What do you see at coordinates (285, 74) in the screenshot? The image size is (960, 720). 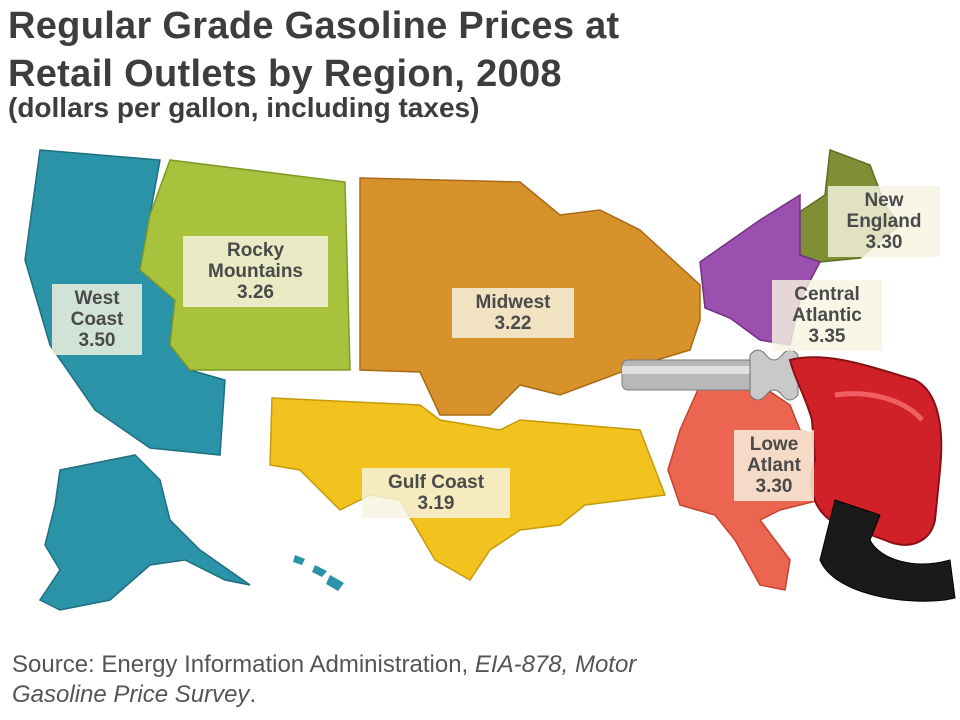 I see `title-line-2: Retail Outlets by Region, 2008` at bounding box center [285, 74].